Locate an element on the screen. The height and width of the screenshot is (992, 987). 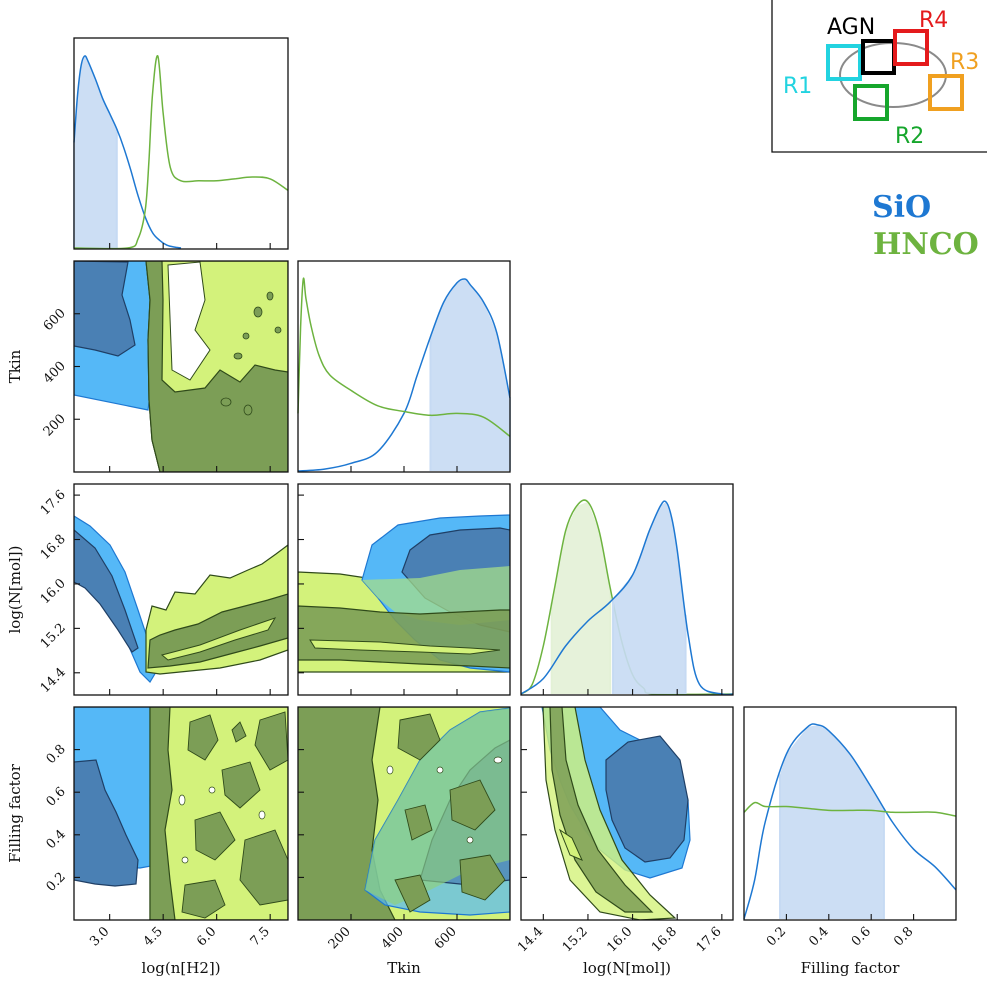
y-tick-label: 14.4 is located at coordinates (53, 680).